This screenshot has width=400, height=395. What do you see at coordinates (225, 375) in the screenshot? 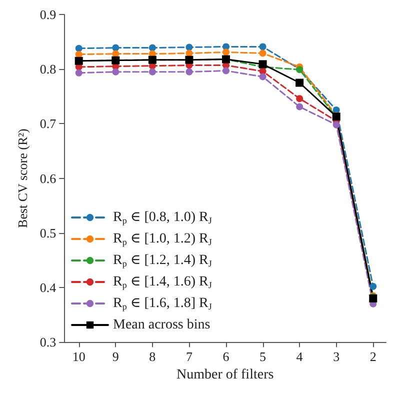
I see `x-axis-title: Number of filters` at bounding box center [225, 375].